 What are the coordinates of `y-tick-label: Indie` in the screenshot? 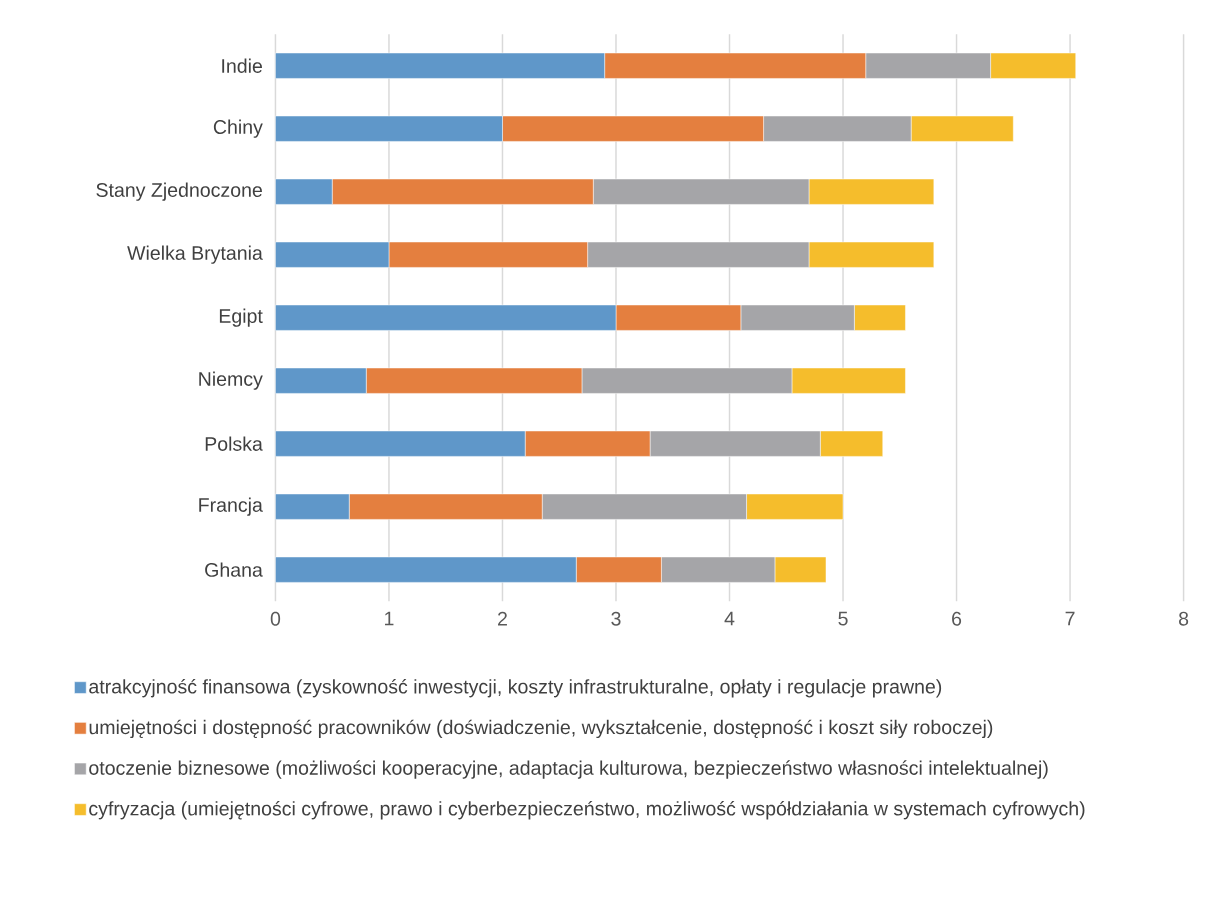 It's located at (242, 65).